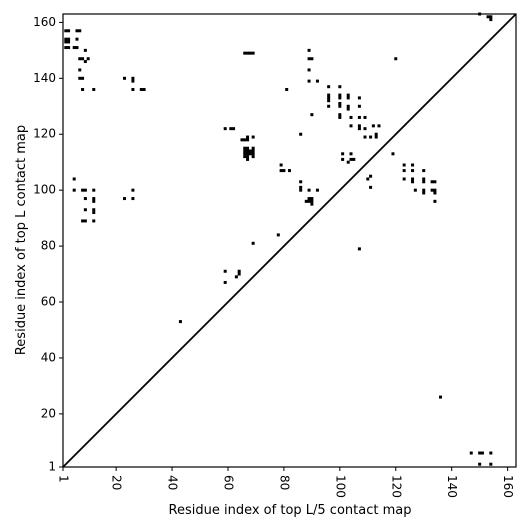 The height and width of the screenshot is (531, 531). Describe the element at coordinates (452, 486) in the screenshot. I see `x-tick-label-7: 140` at that location.